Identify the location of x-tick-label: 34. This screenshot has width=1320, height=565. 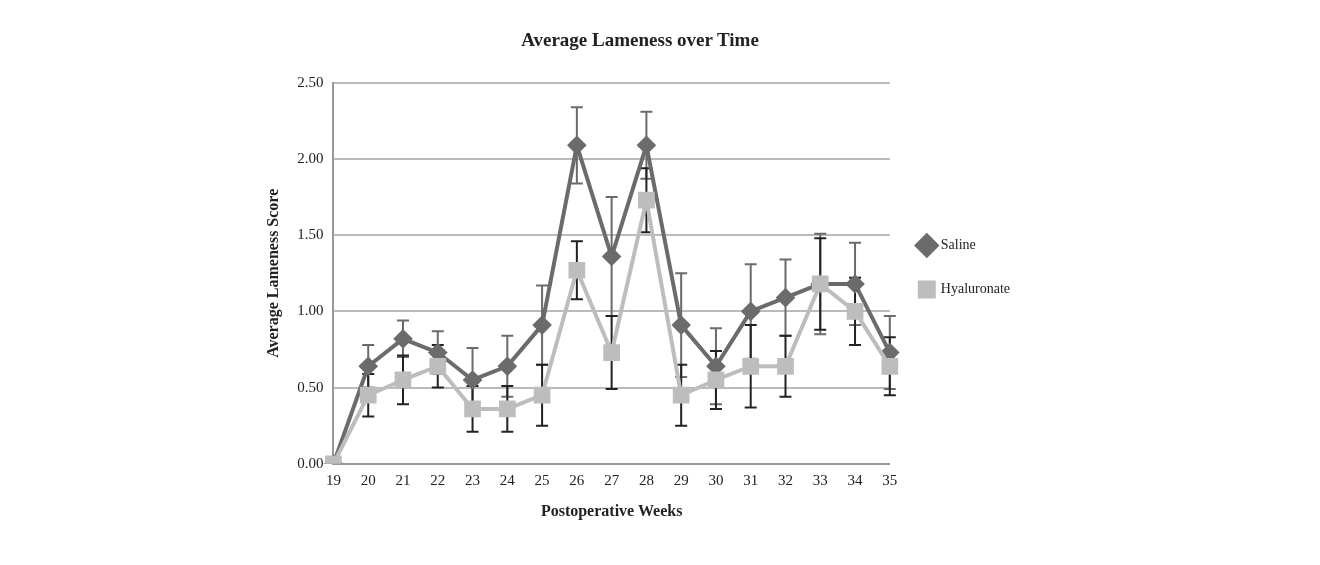
(855, 479).